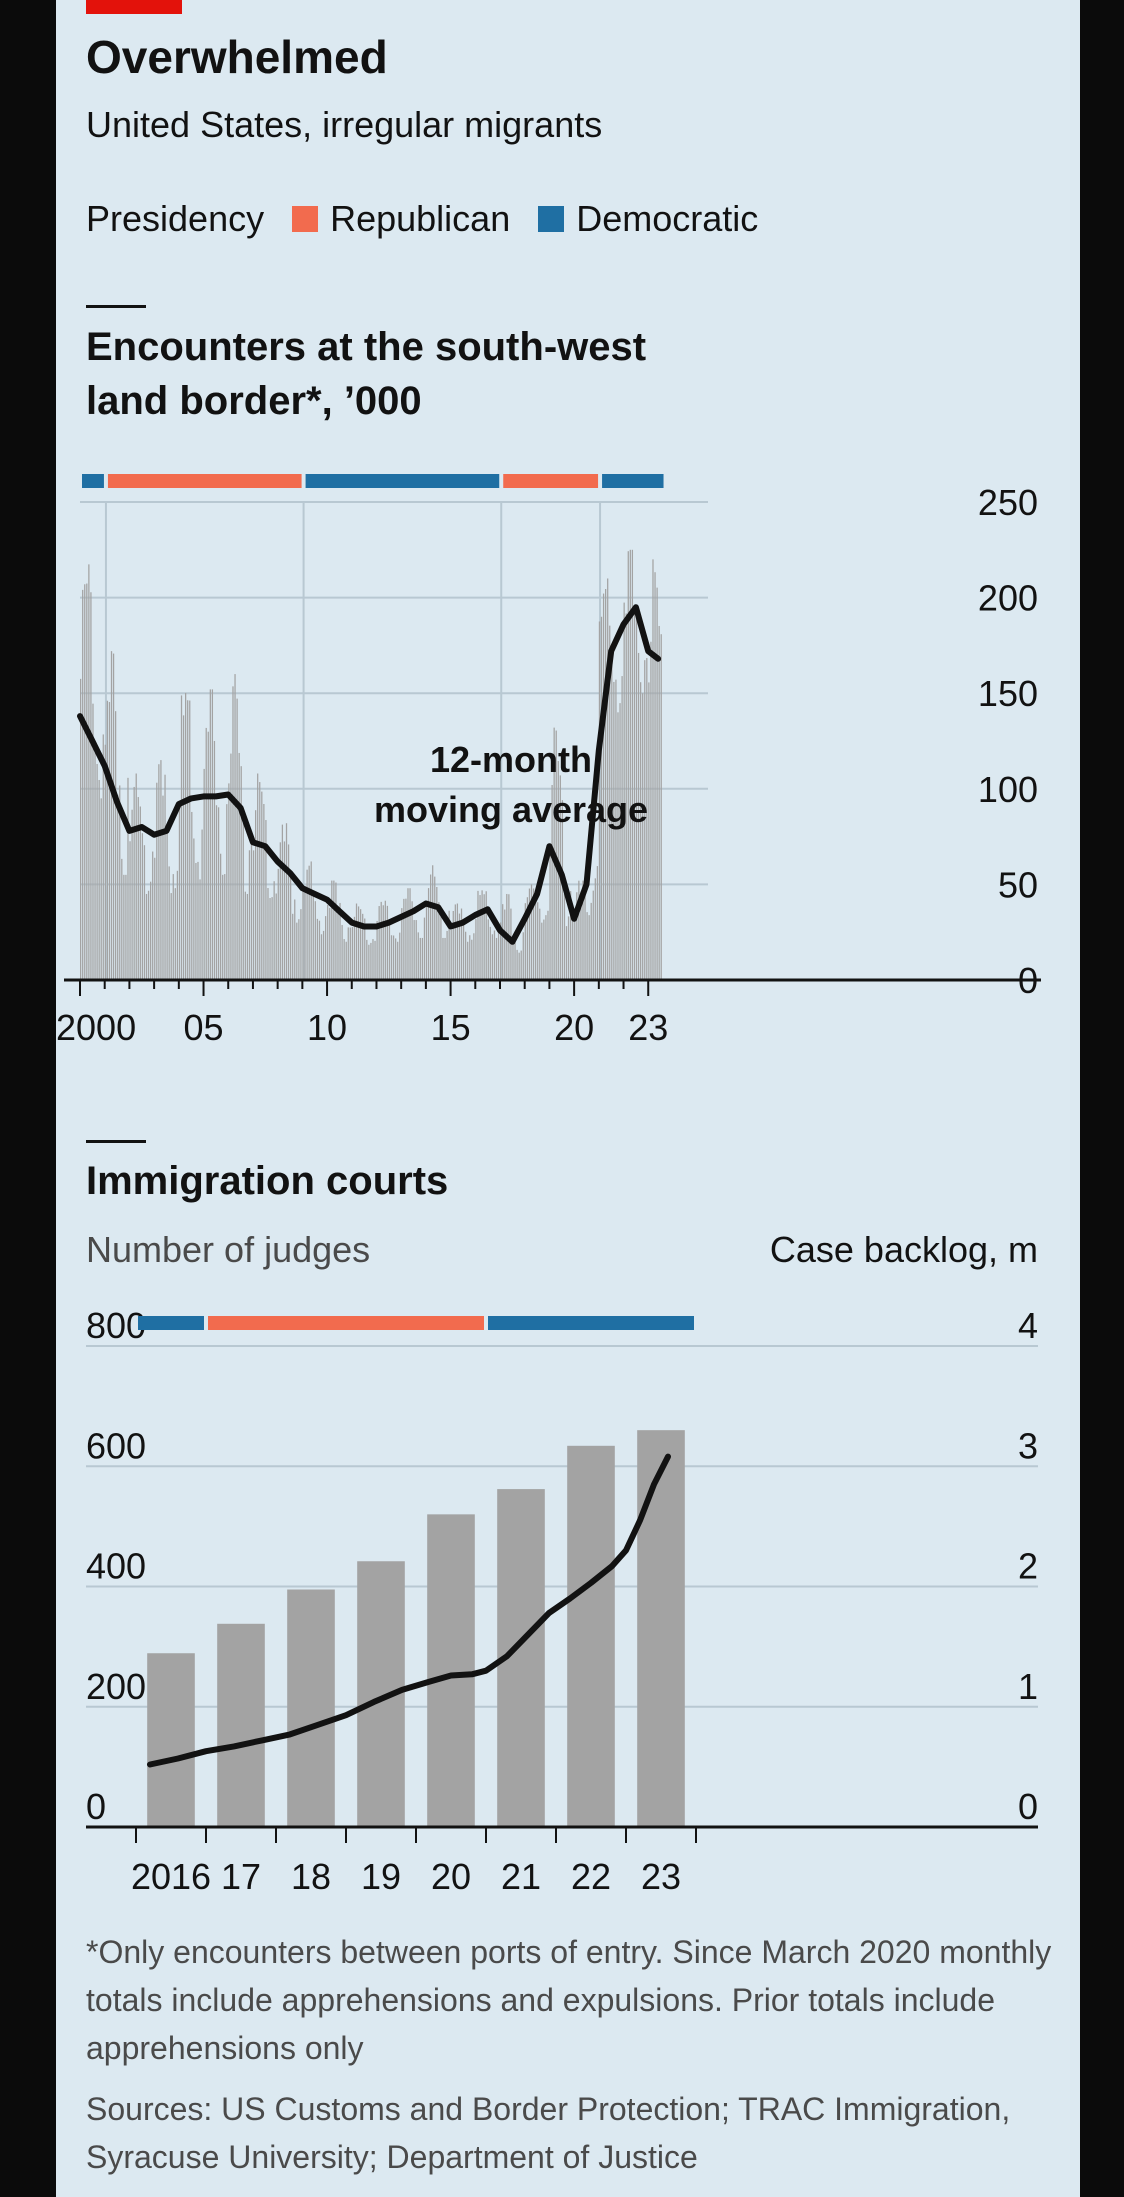 This screenshot has width=1124, height=2197. What do you see at coordinates (1008, 693) in the screenshot?
I see `y-tick-label: 150` at bounding box center [1008, 693].